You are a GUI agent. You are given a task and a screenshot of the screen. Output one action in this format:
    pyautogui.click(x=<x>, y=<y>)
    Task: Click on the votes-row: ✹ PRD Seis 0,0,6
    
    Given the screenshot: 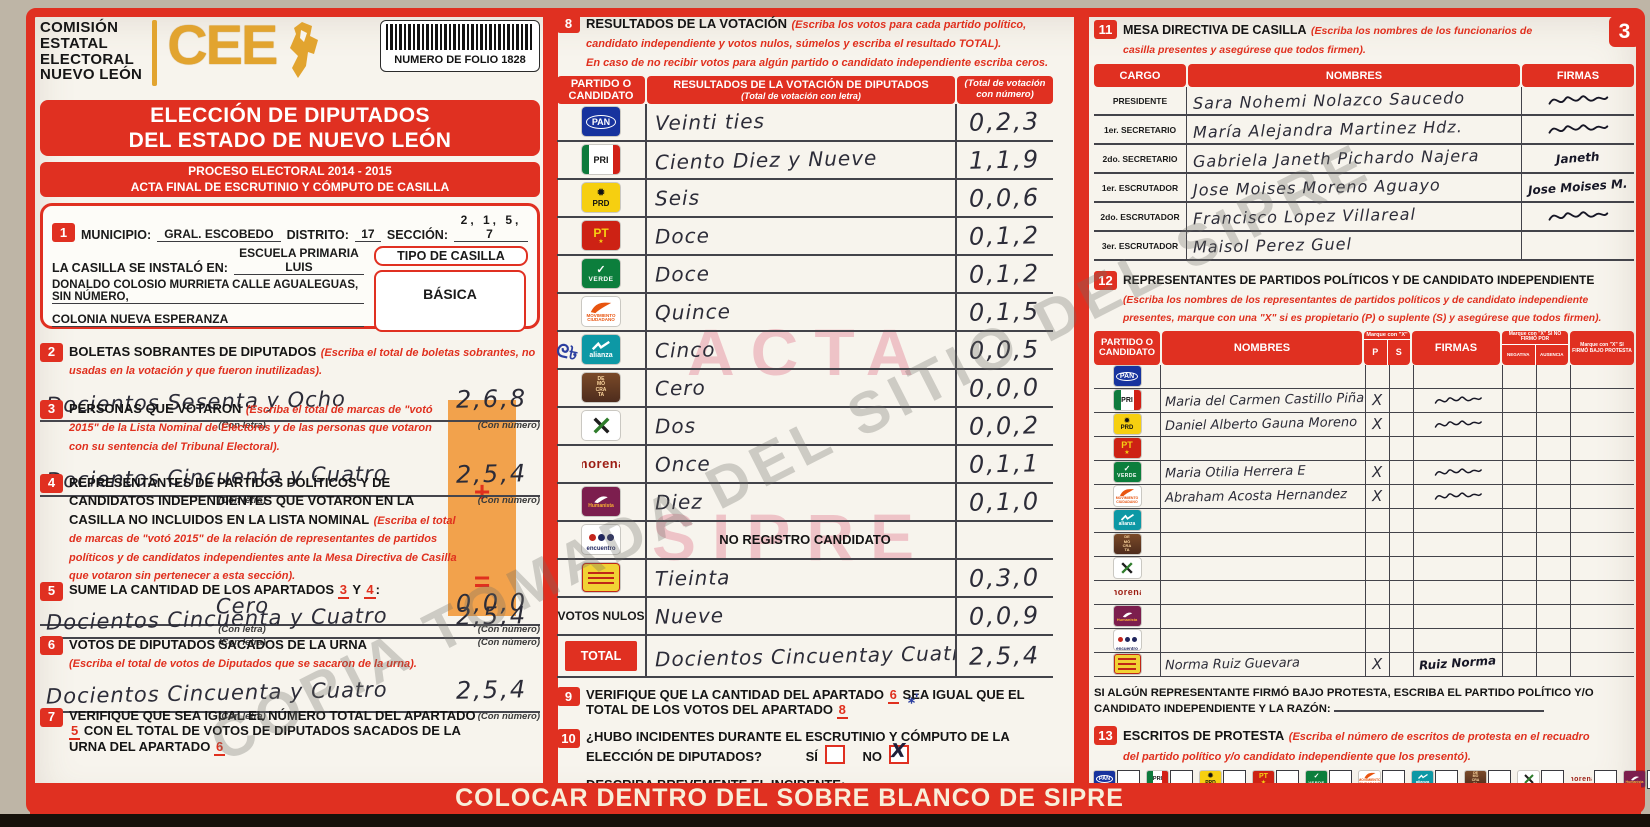 What is the action you would take?
    pyautogui.click(x=805, y=198)
    